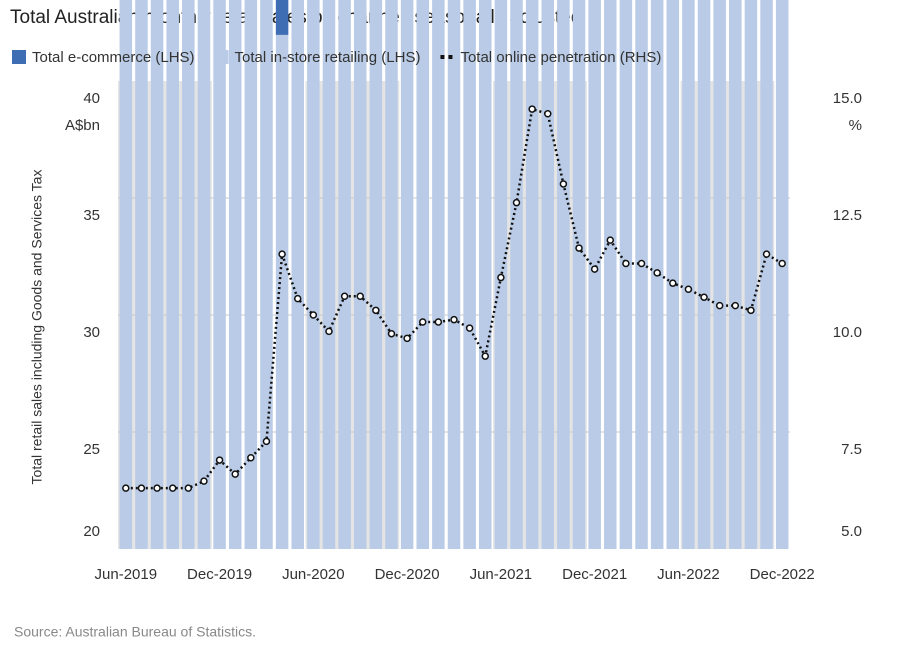  I want to click on legend-label: Total e-commerce (LHS), so click(113, 57).